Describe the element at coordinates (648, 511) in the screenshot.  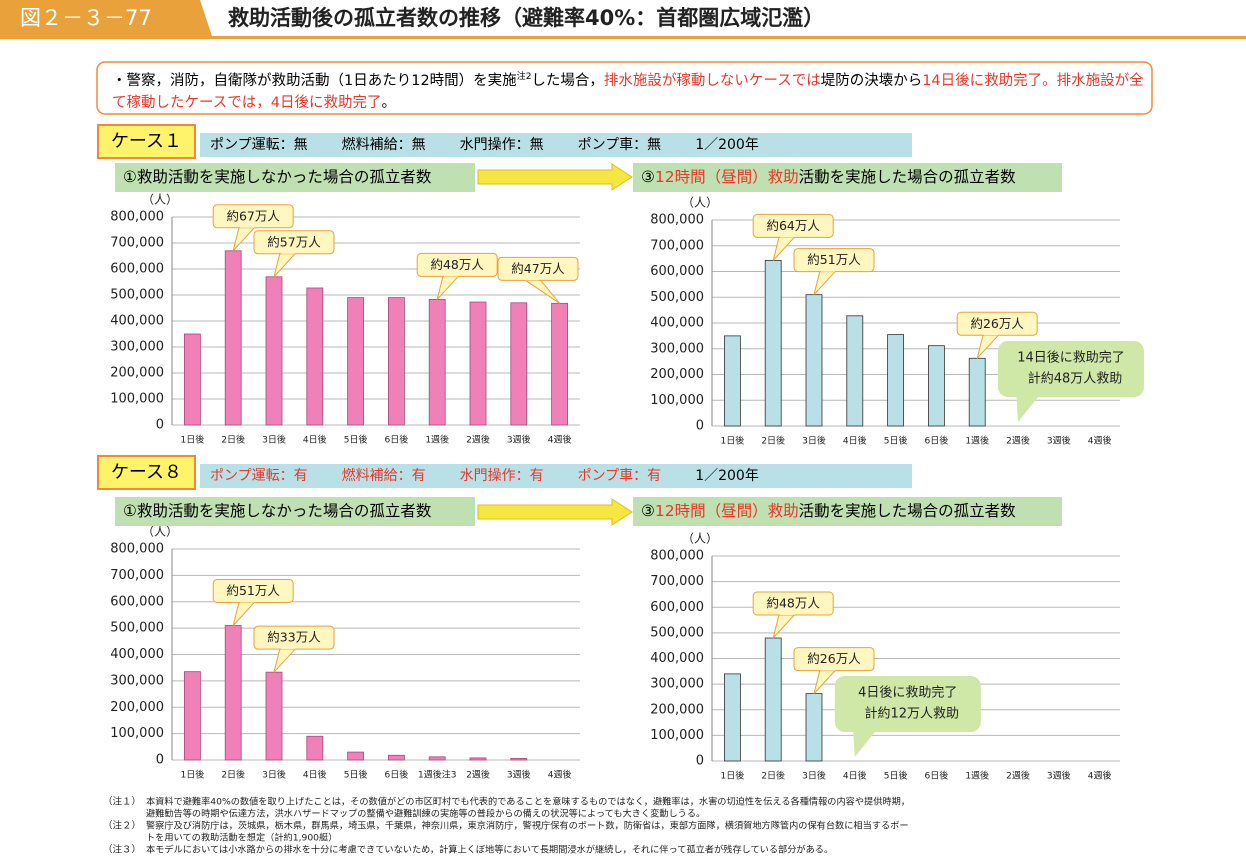
I see `text-segment: ③` at that location.